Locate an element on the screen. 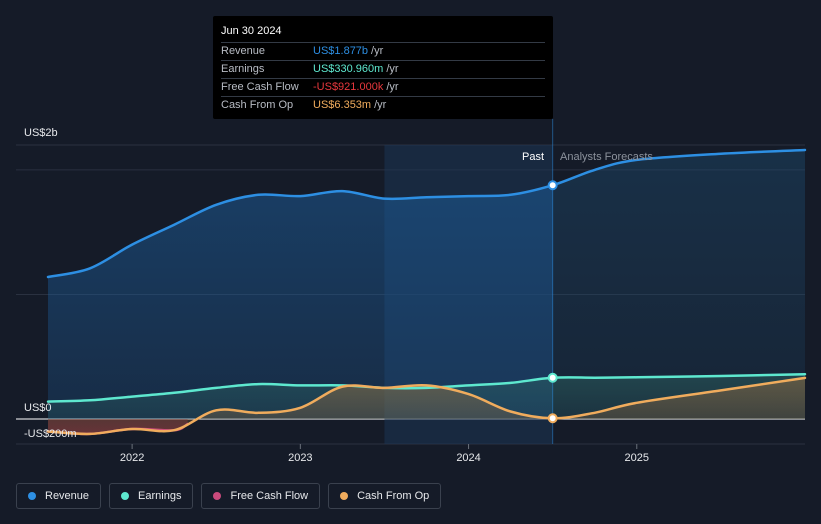  legend-item-free-cash-flow: Free Cash Flow is located at coordinates (261, 496).